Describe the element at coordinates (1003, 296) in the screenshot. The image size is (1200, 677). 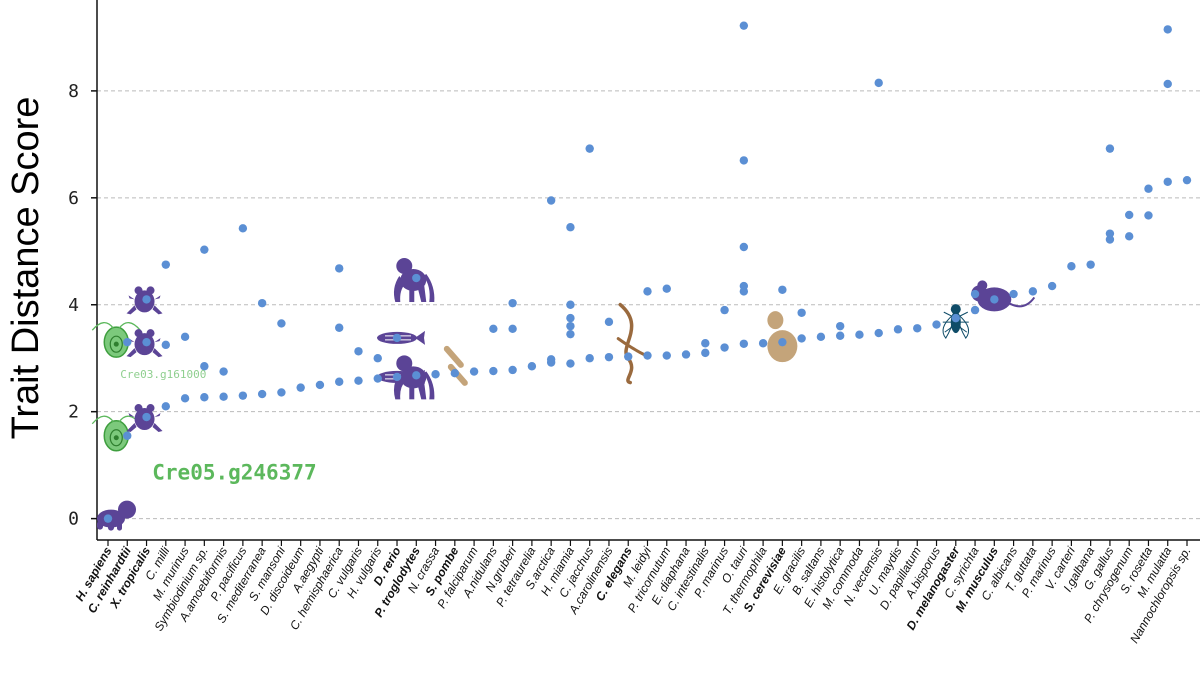
I see `mouse-icon` at that location.